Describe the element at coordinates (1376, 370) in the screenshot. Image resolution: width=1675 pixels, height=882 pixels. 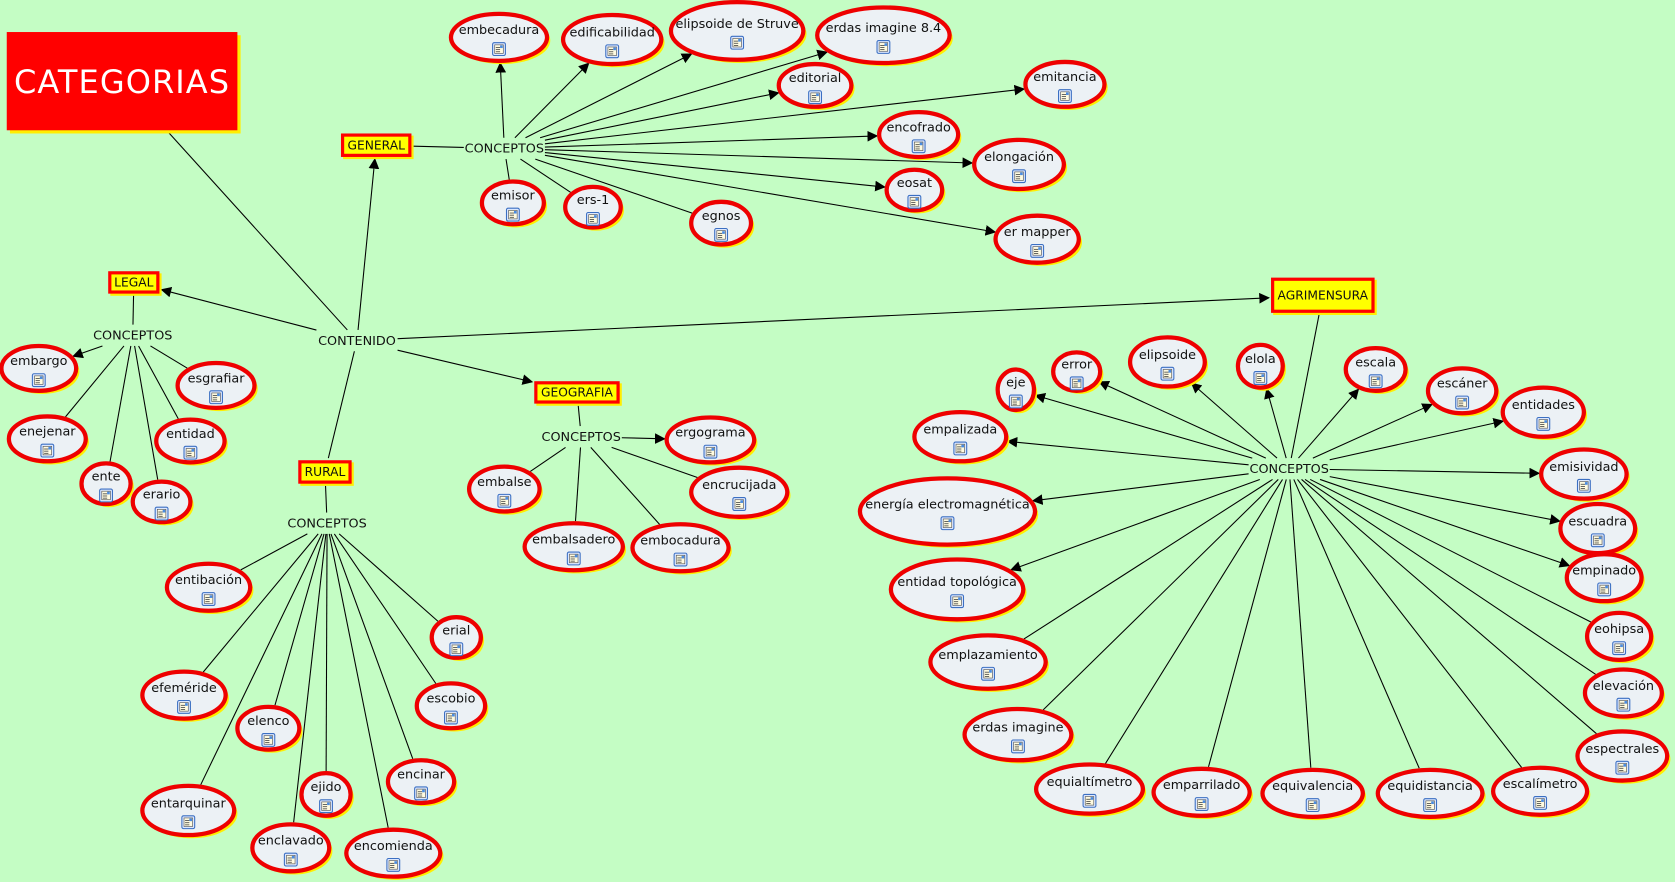
I see `concept-node: escala` at that location.